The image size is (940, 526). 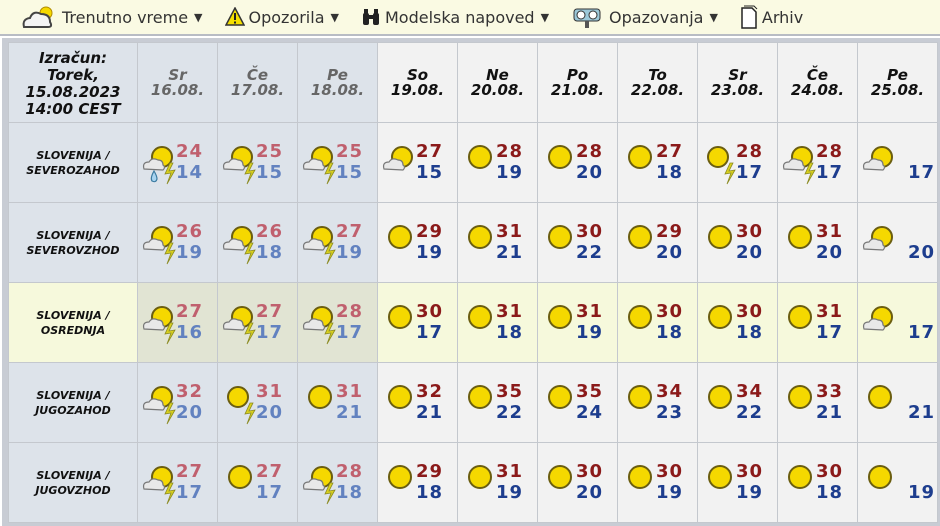 What do you see at coordinates (897, 402) in the screenshot?
I see `forecast-cell: 21` at bounding box center [897, 402].